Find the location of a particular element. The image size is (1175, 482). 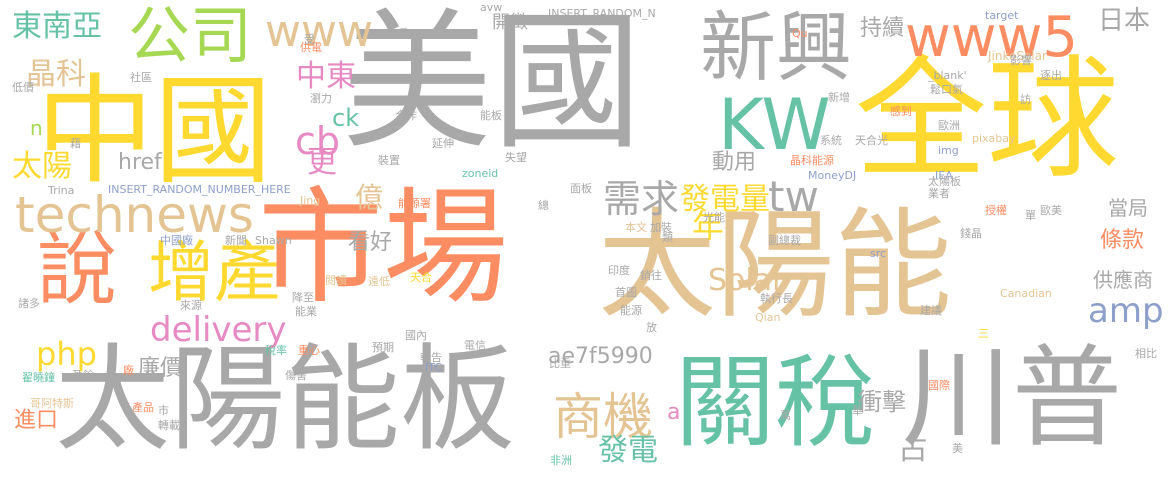

word-disappointed: 失望 is located at coordinates (516, 157).